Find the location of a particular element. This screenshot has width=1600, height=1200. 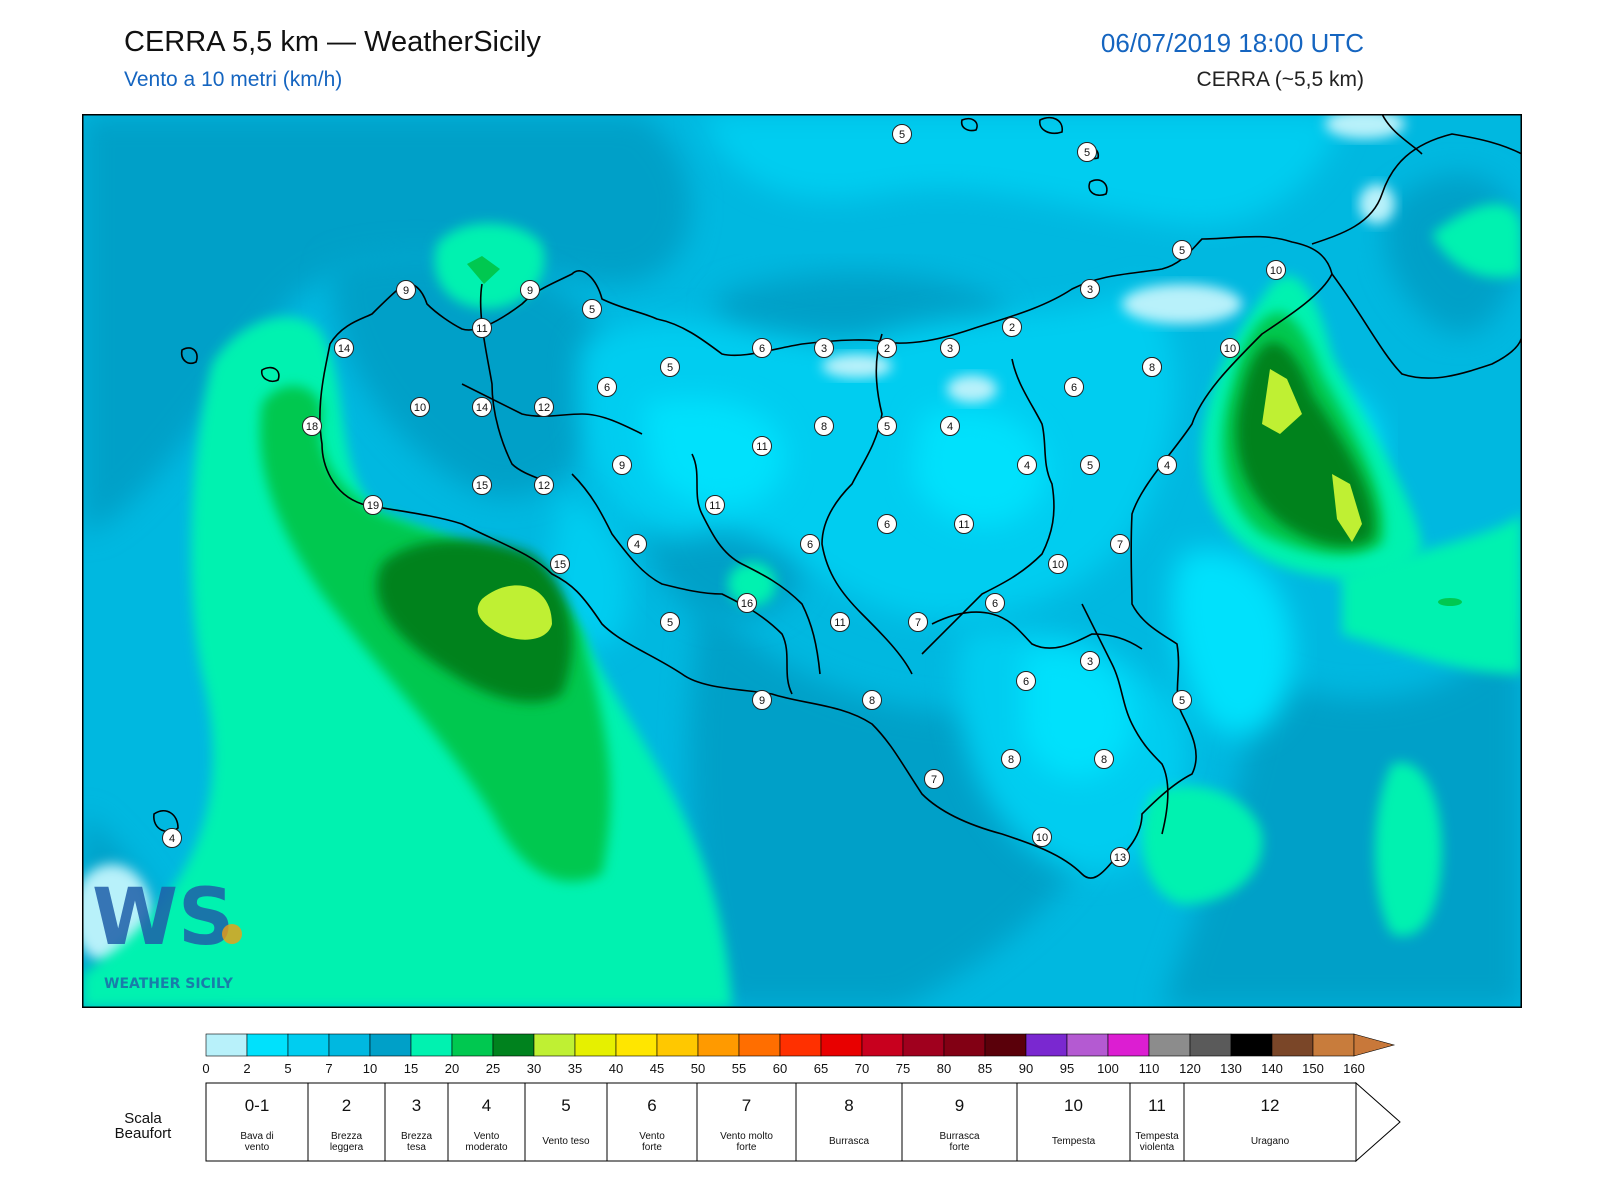

beaufort-number: 5 is located at coordinates (565, 1105).